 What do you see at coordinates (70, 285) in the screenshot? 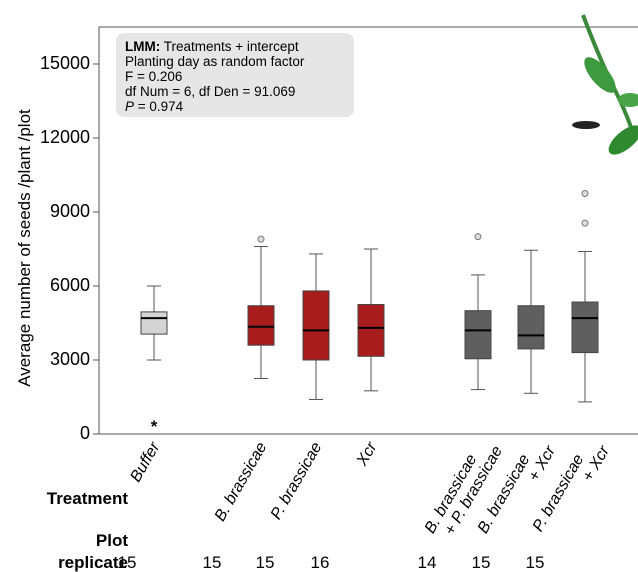
I see `y-tick-label: 6000` at bounding box center [70, 285].